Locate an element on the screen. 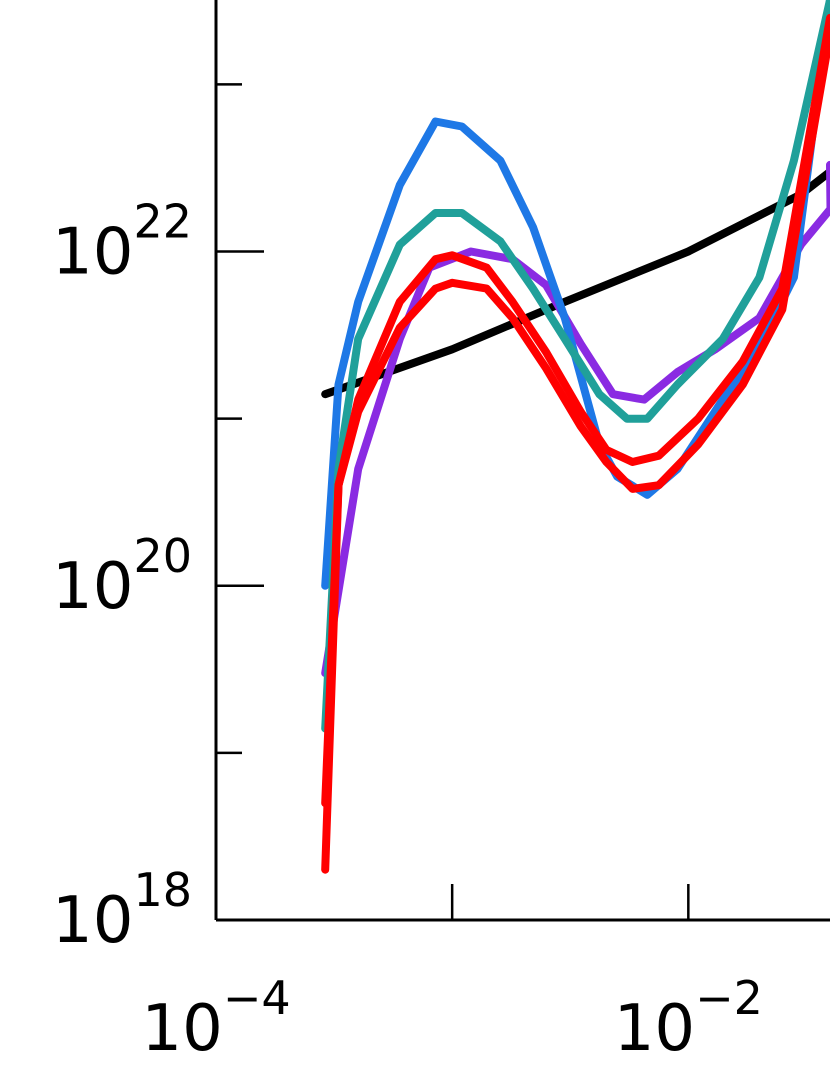 This screenshot has width=830, height=1075. y-tick-label-2: 10 22 is located at coordinates (122, 242).